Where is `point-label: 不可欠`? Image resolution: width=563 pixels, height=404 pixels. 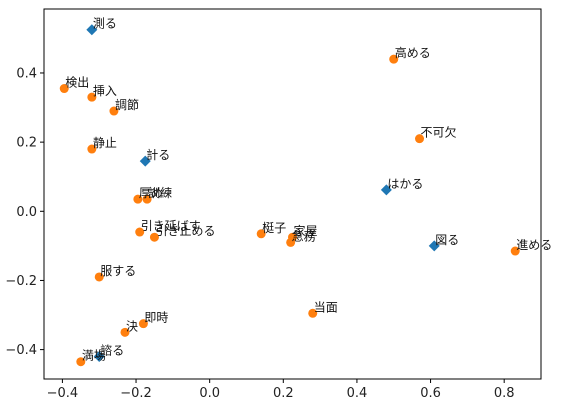 point-label: 不可欠 is located at coordinates (439, 132).